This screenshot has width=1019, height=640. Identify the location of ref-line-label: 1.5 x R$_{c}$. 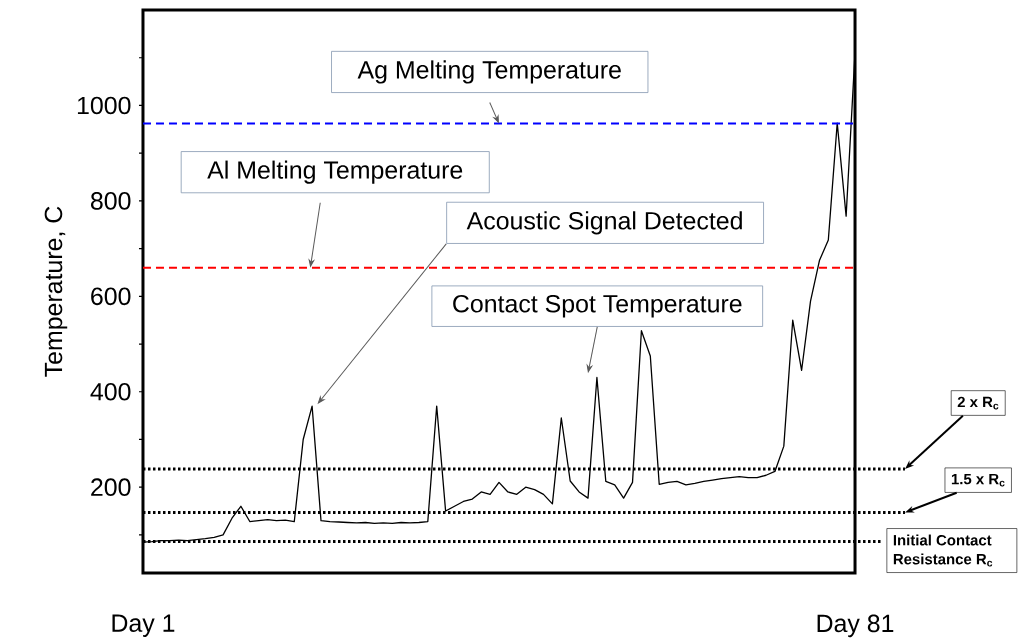
(978, 480).